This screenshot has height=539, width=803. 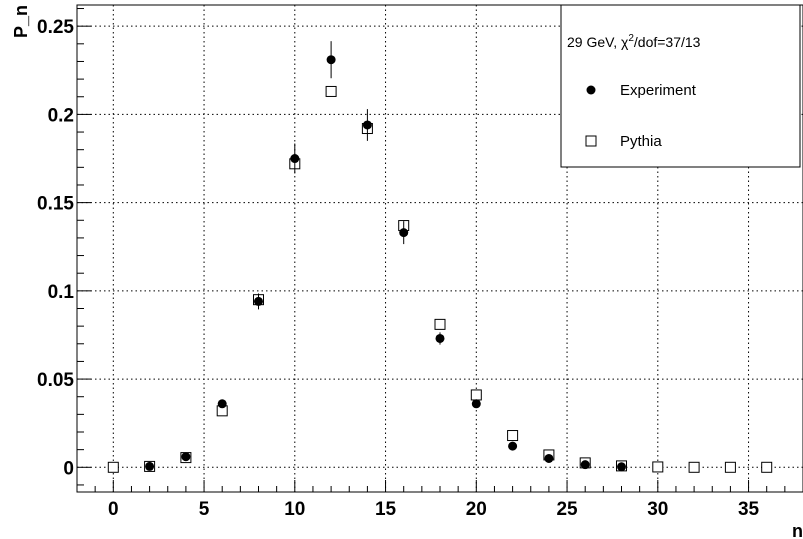 What do you see at coordinates (641, 141) in the screenshot?
I see `legend-pythia-label: Pythia` at bounding box center [641, 141].